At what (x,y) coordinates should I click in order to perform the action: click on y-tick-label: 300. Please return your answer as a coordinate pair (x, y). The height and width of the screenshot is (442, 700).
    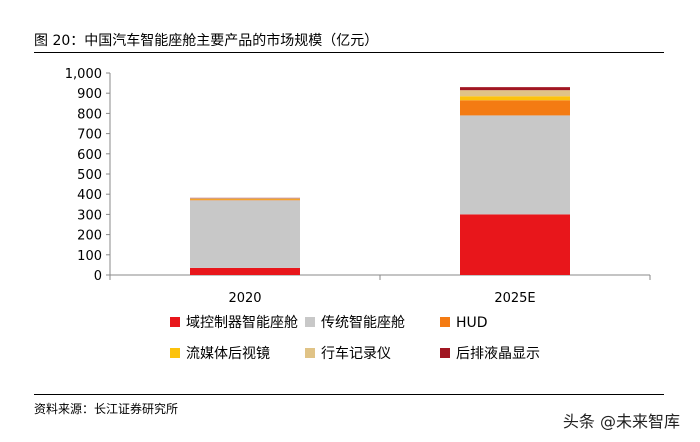
    Looking at the image, I should click on (89, 215).